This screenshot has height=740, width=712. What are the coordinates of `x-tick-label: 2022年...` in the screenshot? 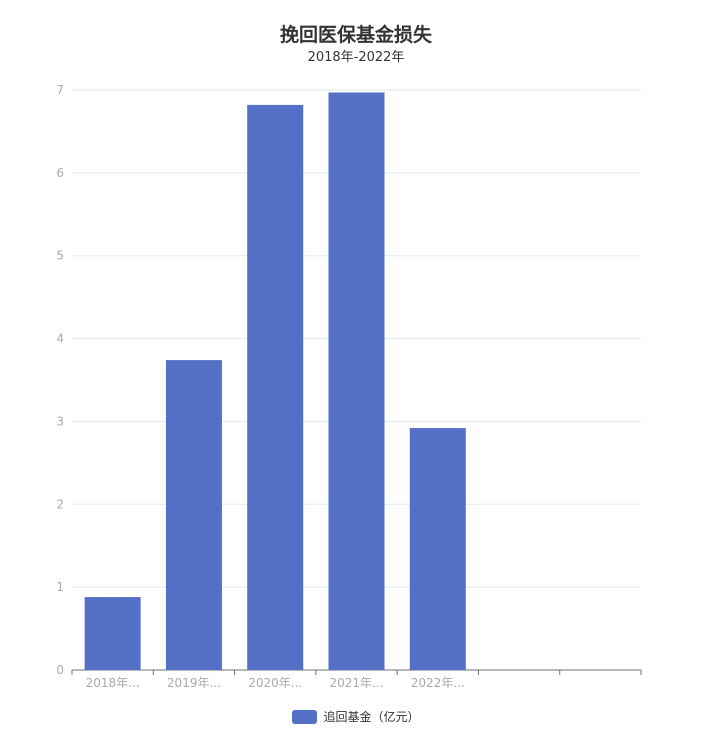 It's located at (438, 683).